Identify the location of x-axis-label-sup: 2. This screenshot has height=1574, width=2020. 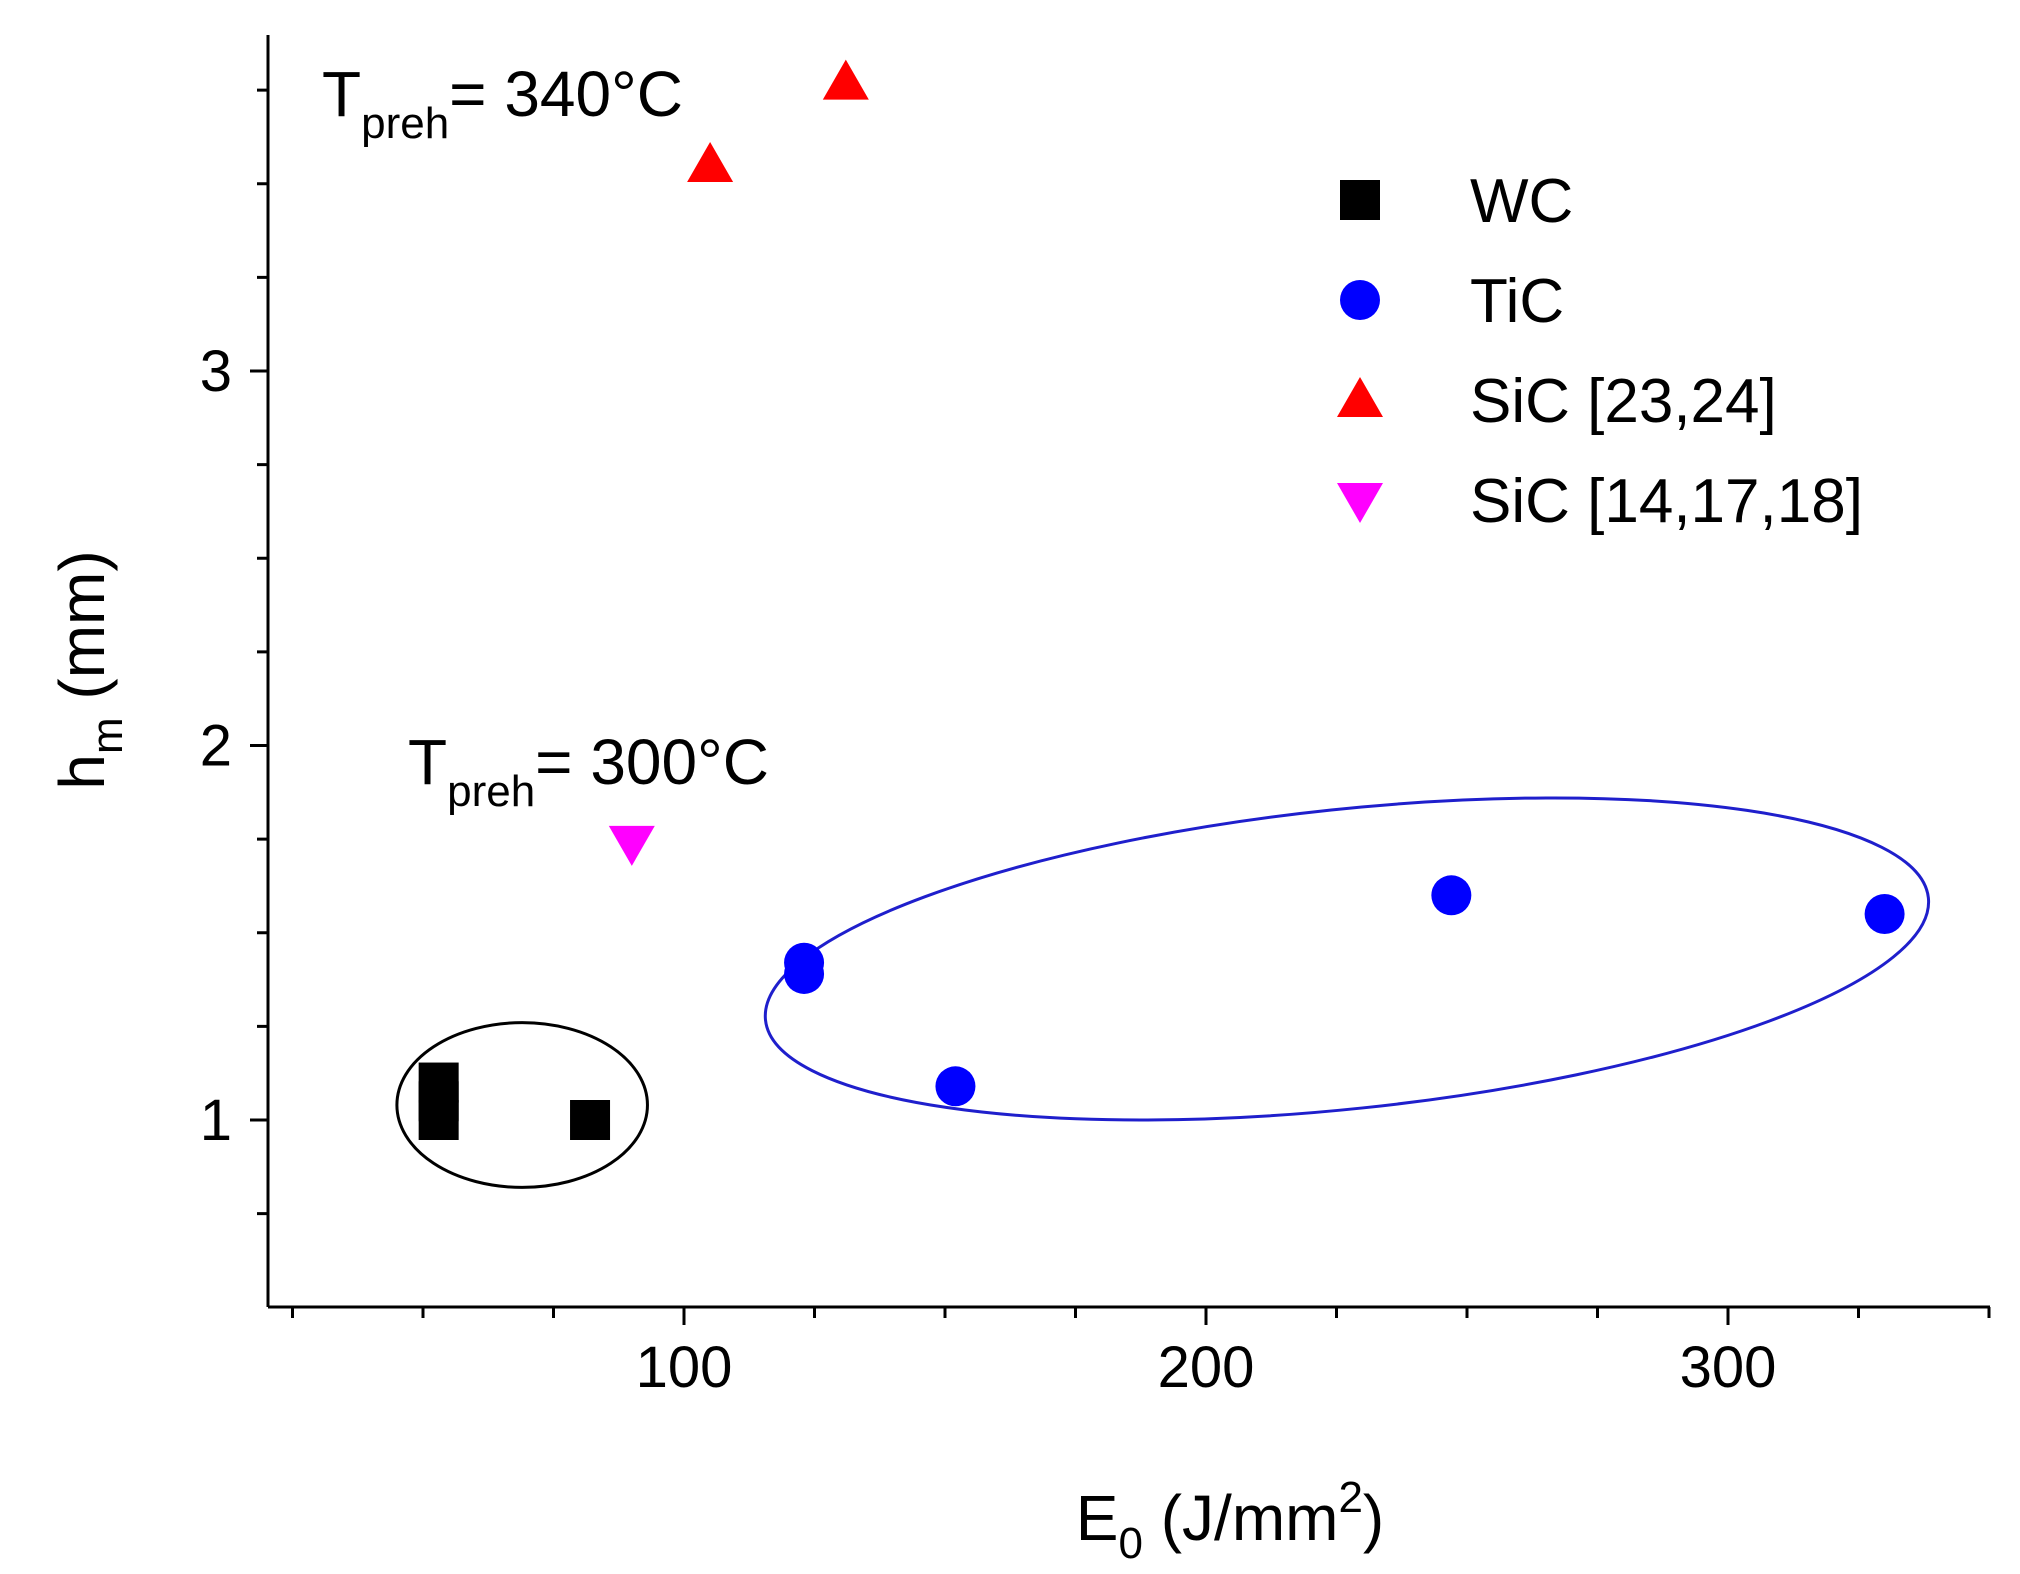
(1350, 1497).